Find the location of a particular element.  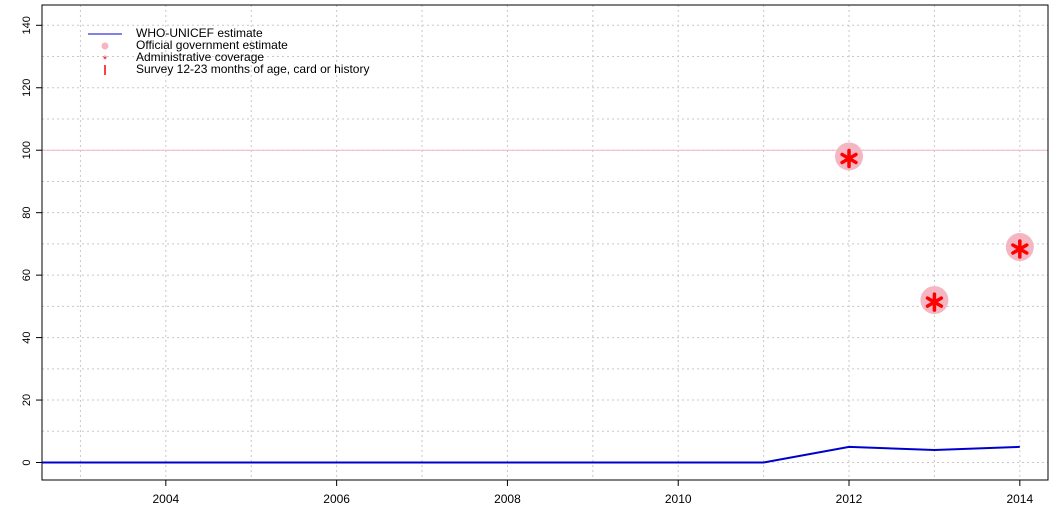

x-tick-label: 2012 is located at coordinates (849, 499).